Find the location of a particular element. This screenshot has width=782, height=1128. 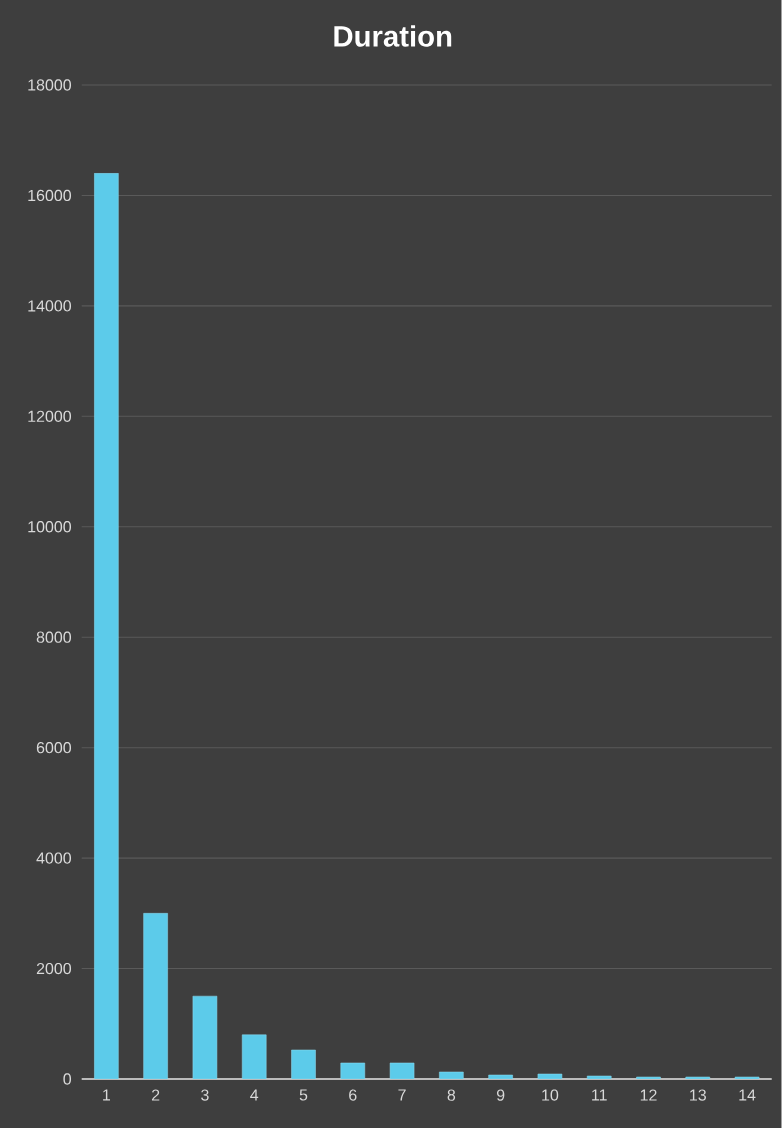

x-tick-label: 12 is located at coordinates (648, 1095).